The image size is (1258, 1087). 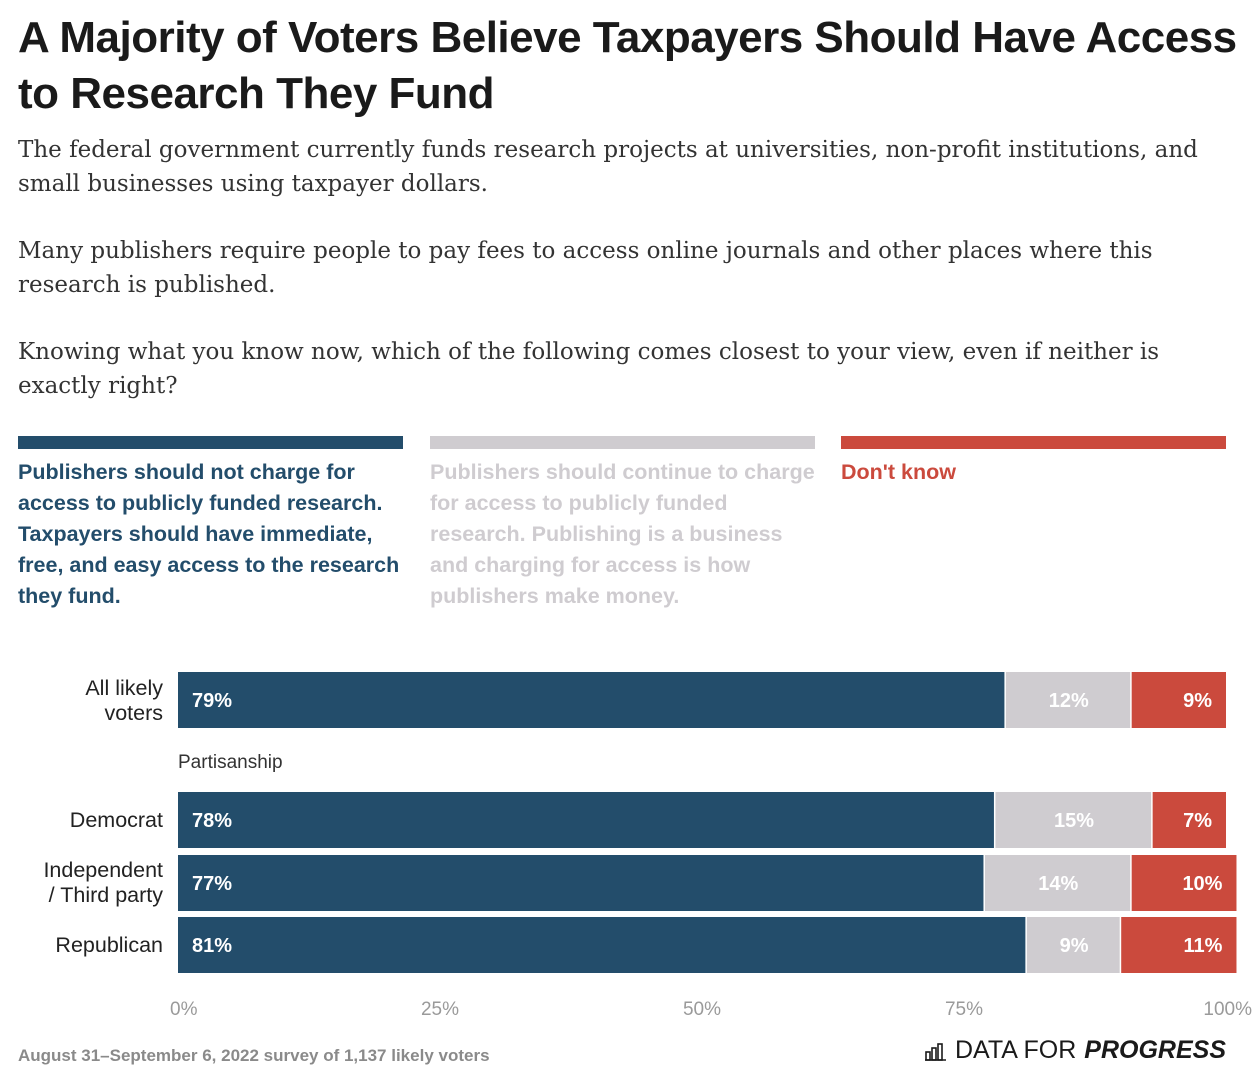 What do you see at coordinates (702, 1009) in the screenshot?
I see `x-tick-label-50: 50%` at bounding box center [702, 1009].